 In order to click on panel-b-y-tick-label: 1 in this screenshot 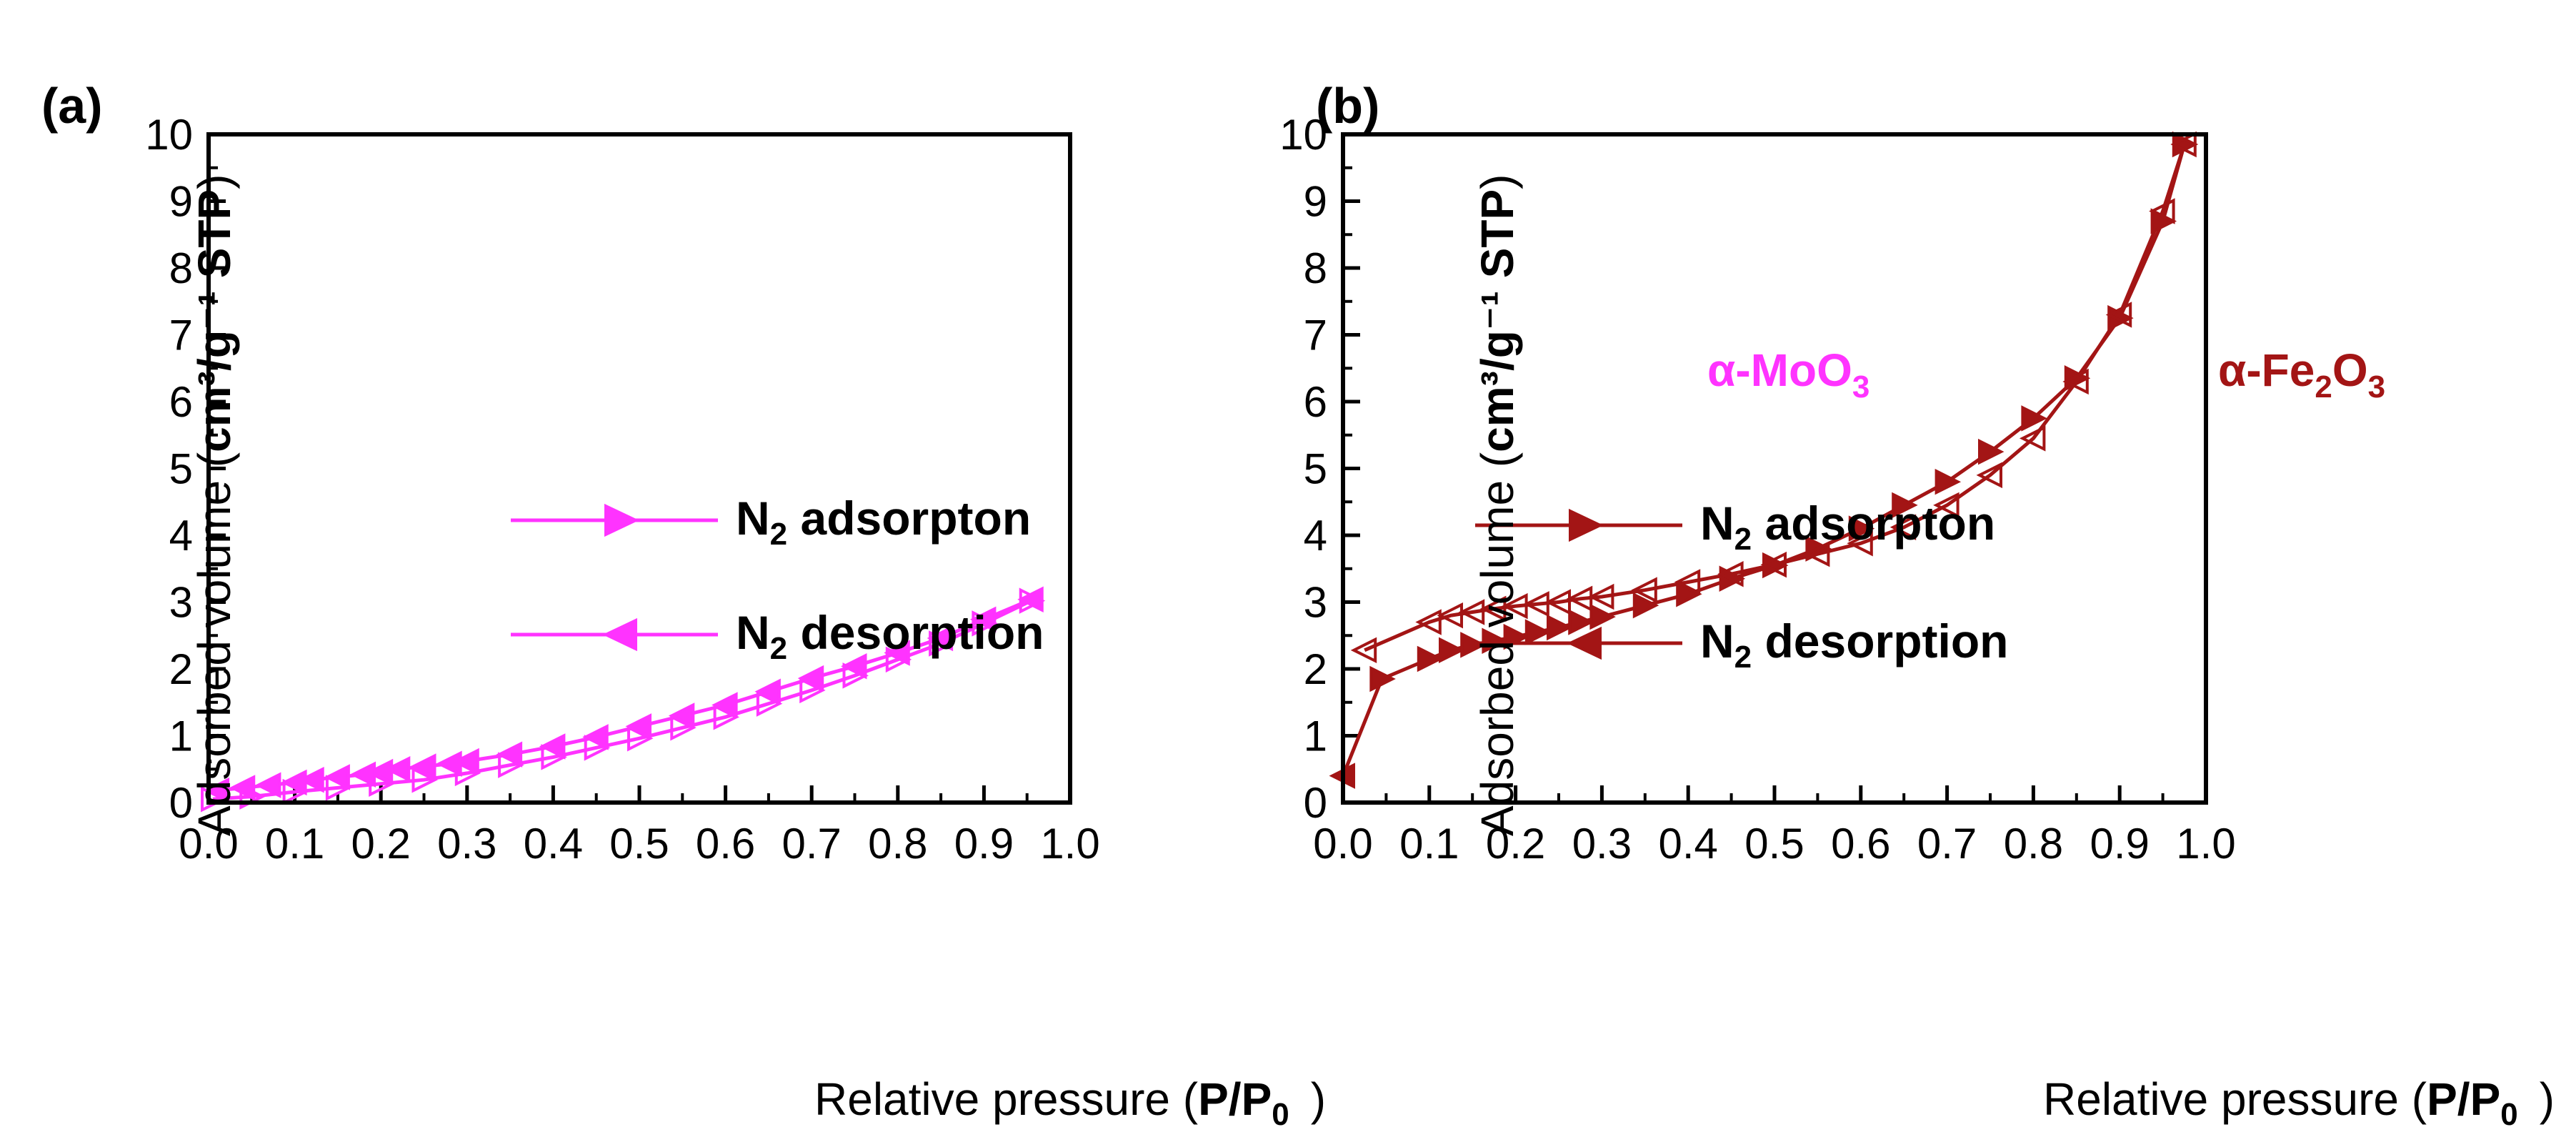, I will do `click(1315, 736)`.